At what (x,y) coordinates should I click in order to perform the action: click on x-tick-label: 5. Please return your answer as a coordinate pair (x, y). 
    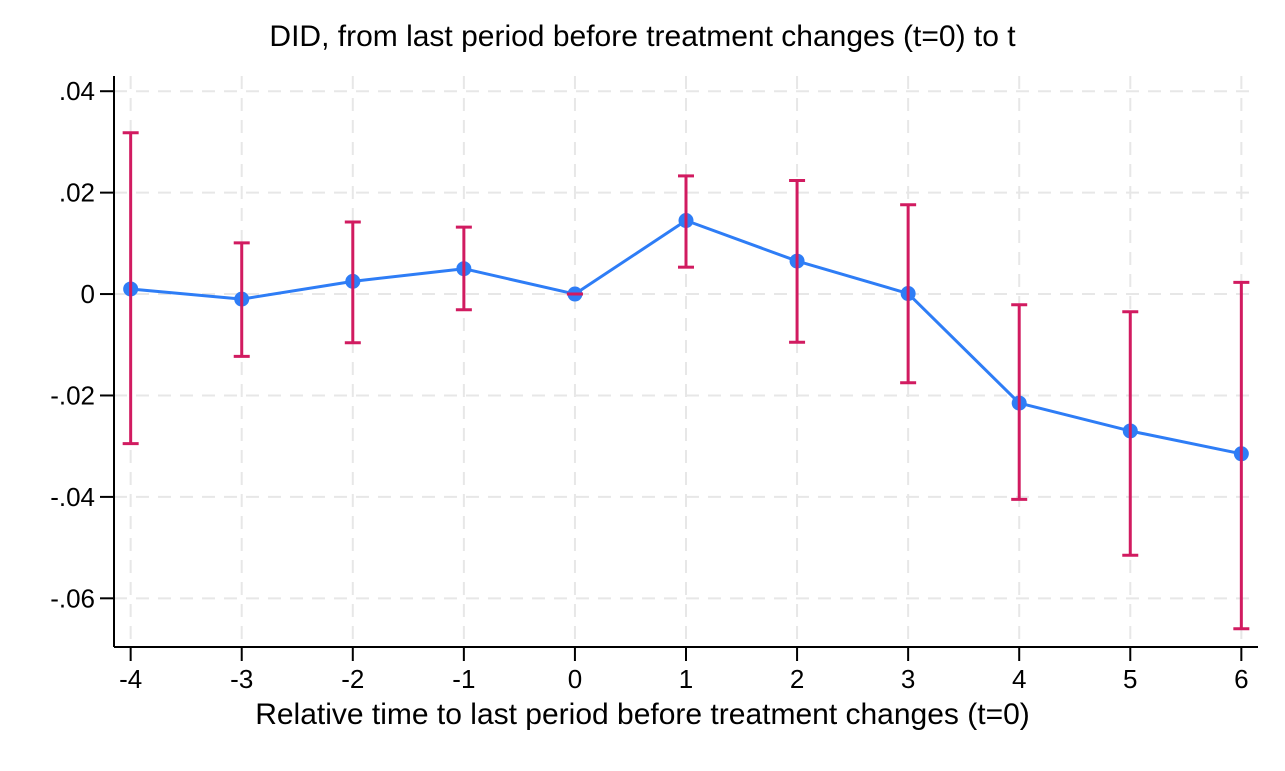
    Looking at the image, I should click on (1130, 679).